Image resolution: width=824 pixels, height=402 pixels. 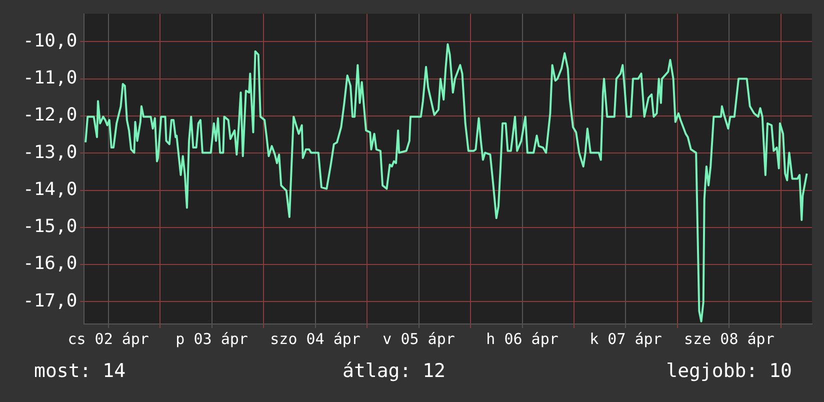 I want to click on text: most: 14, so click(x=80, y=371).